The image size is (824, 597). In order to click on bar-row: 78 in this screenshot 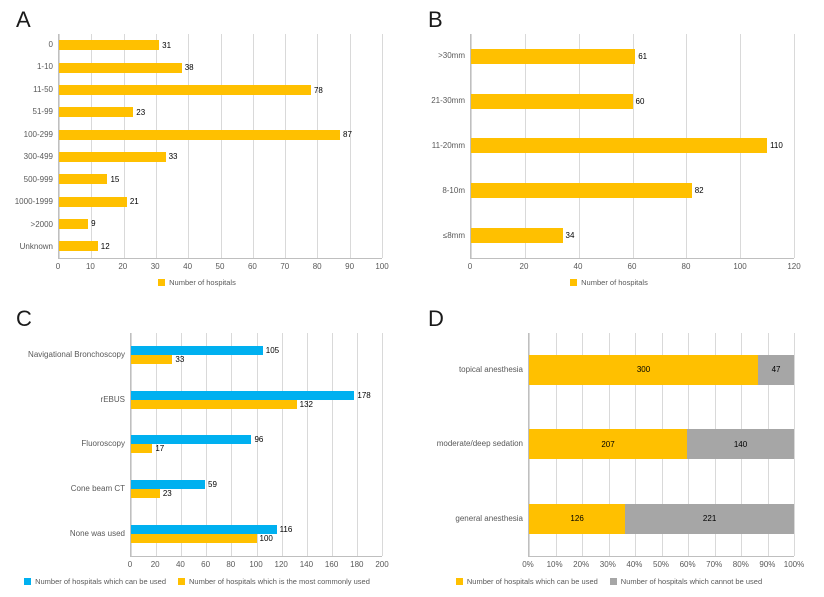, I will do `click(220, 90)`.